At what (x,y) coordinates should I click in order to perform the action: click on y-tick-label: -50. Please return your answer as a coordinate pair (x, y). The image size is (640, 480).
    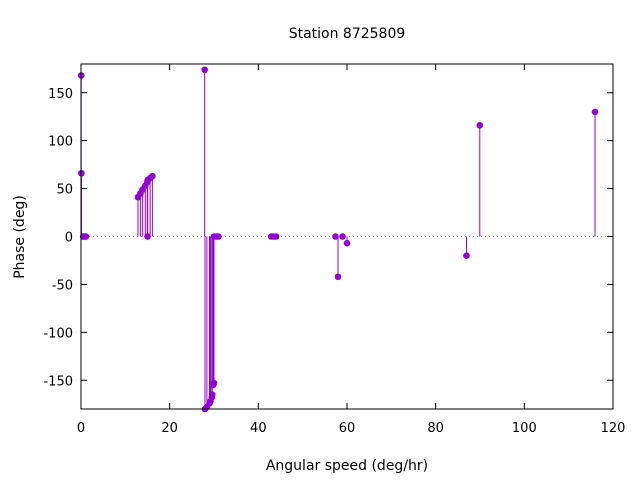
    Looking at the image, I should click on (62, 285).